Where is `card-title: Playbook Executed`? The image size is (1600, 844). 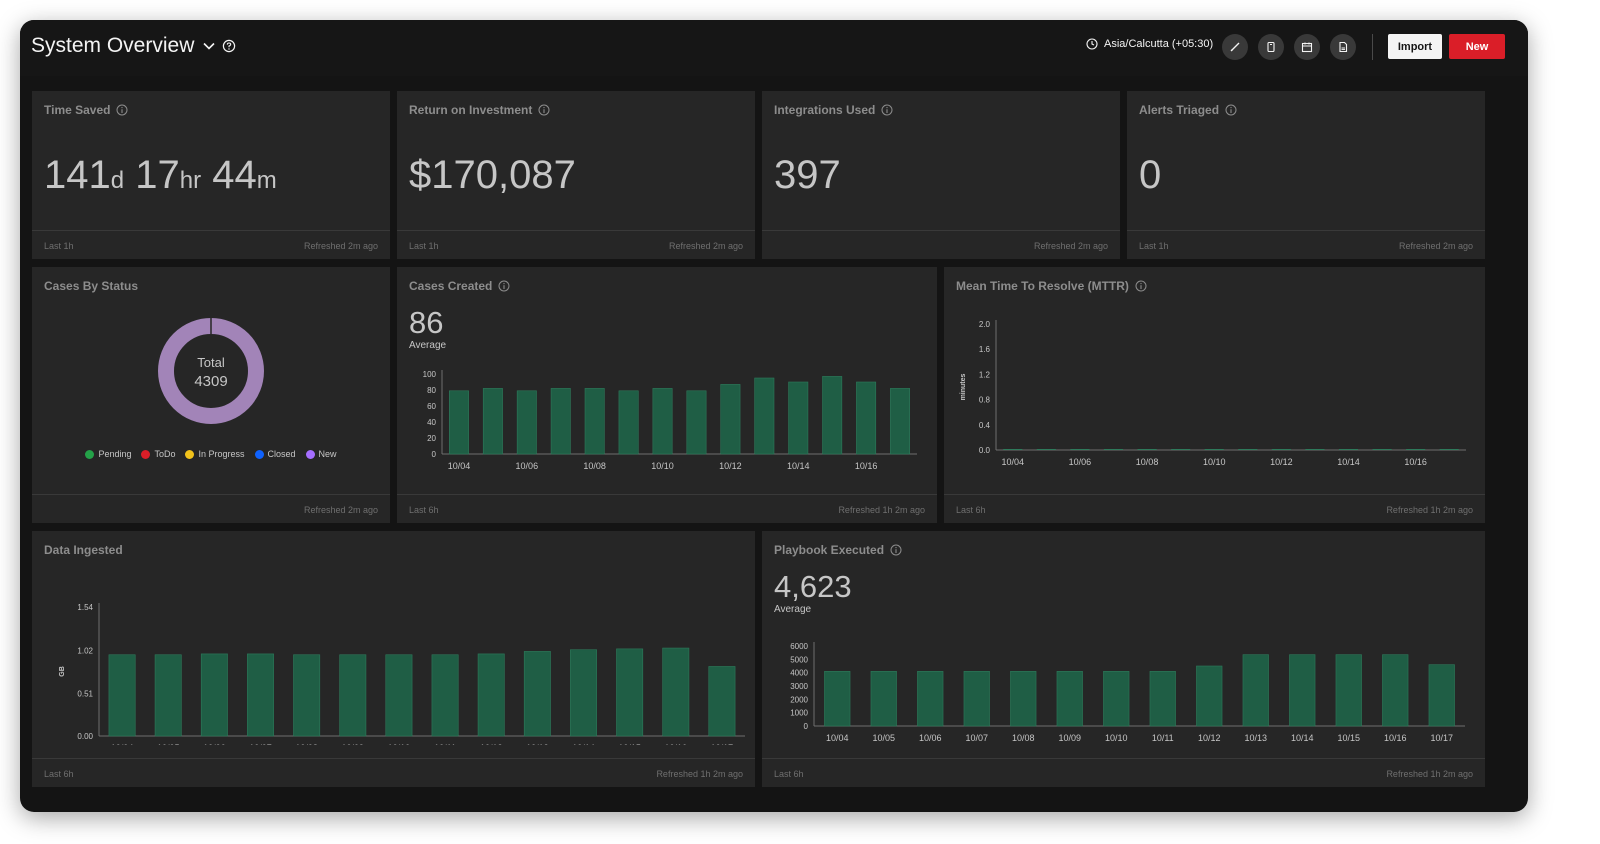 card-title: Playbook Executed is located at coordinates (838, 550).